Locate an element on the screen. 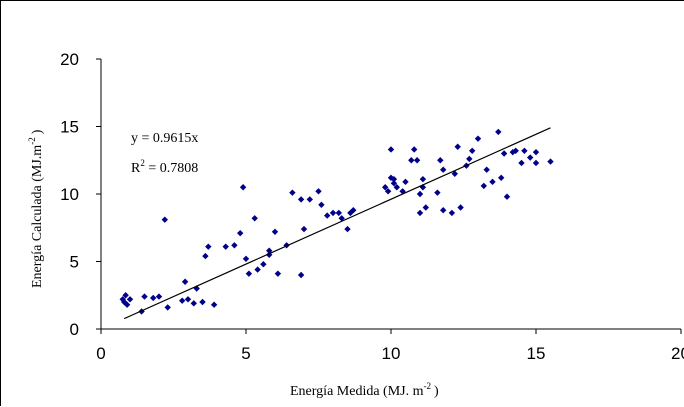  y-axis-title: Energía Calculada (MJ.m-2) is located at coordinates (36, 208).